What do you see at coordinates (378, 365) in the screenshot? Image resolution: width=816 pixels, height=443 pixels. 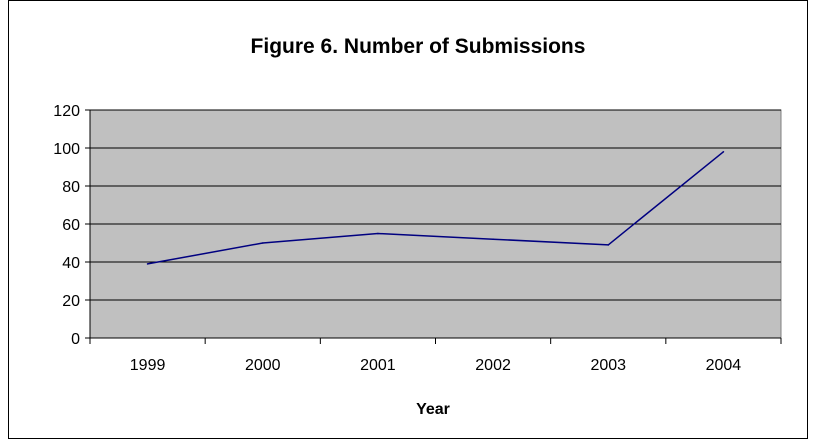 I see `x-tick-label: 2001` at bounding box center [378, 365].